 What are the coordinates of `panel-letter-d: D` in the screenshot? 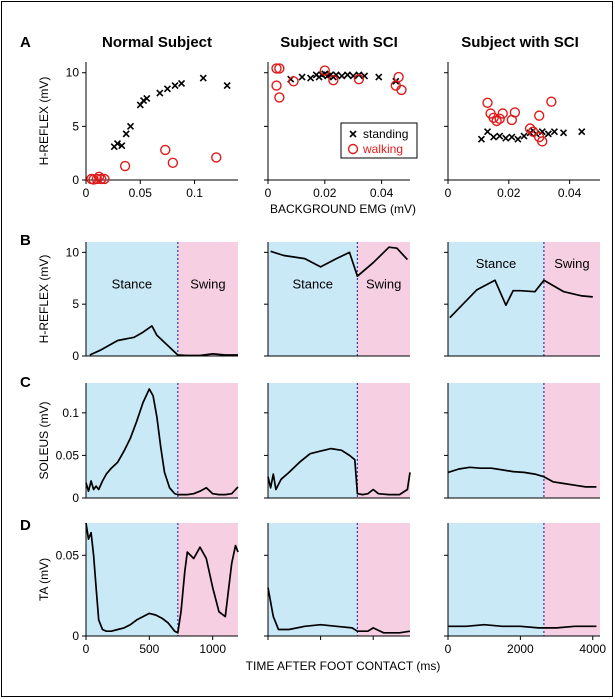 It's located at (25, 525).